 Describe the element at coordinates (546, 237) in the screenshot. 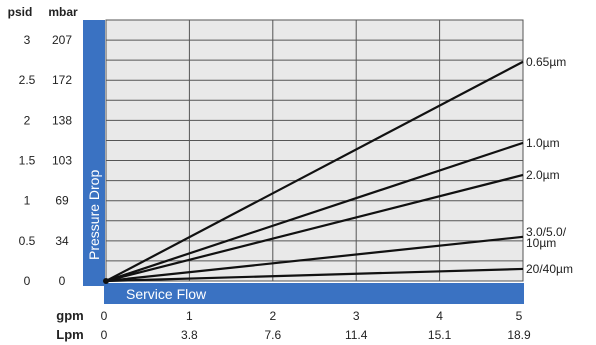

I see `series-label-4: 3.0/5.0/10µm` at that location.